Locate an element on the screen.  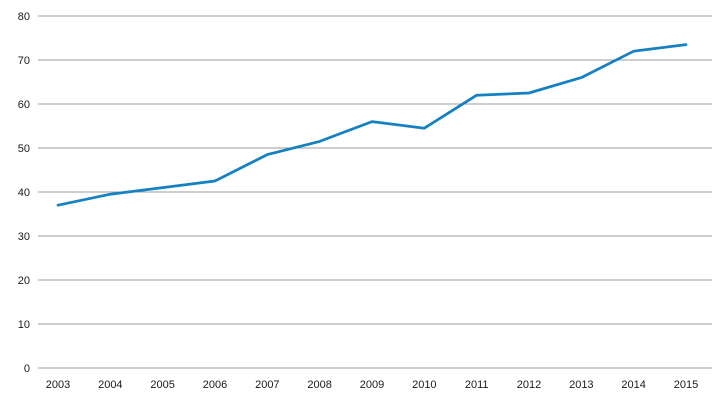
y-axis-tick-label: 50 is located at coordinates (24, 149).